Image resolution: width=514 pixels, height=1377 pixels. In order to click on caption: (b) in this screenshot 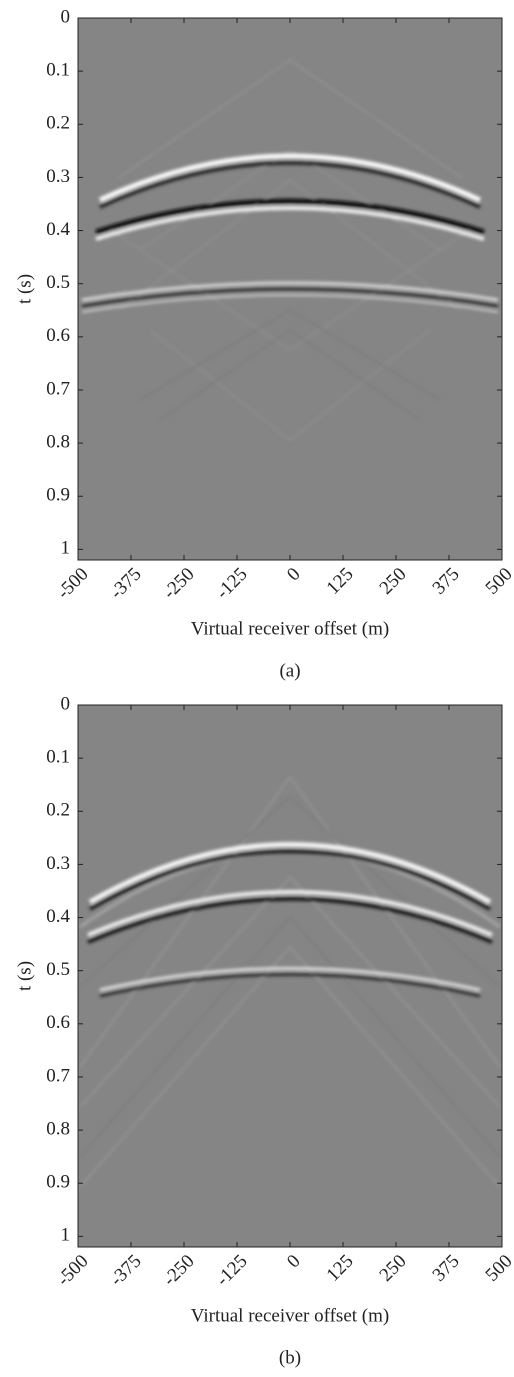, I will do `click(290, 1357)`.